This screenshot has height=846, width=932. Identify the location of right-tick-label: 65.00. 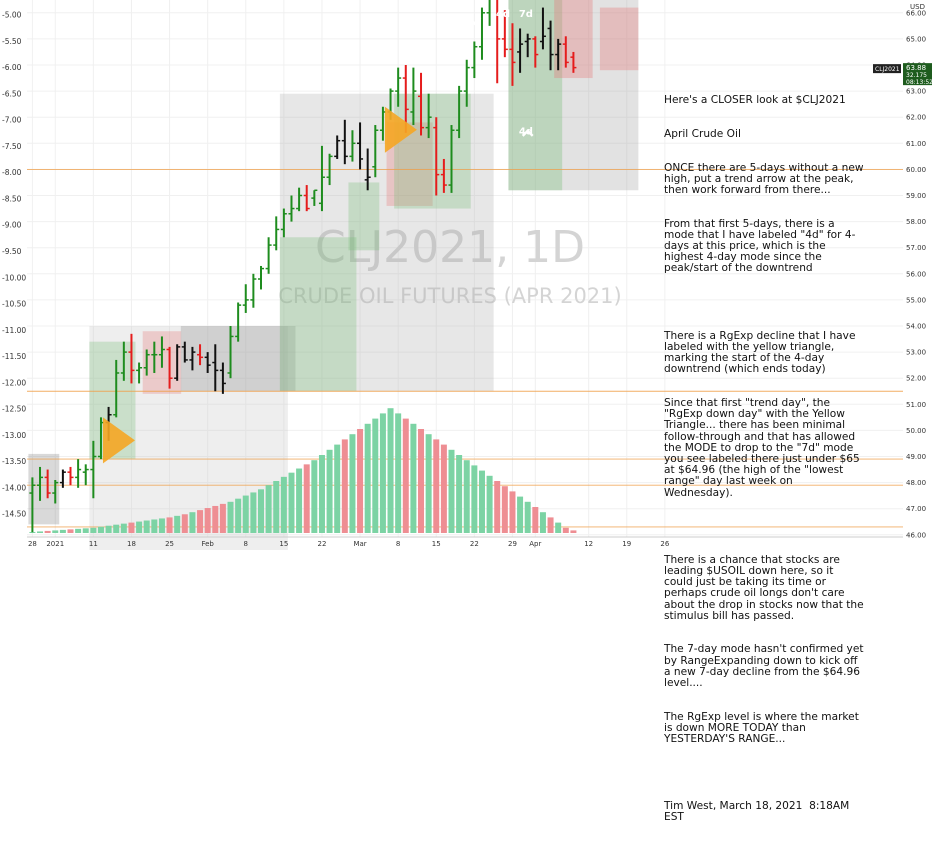
(916, 39).